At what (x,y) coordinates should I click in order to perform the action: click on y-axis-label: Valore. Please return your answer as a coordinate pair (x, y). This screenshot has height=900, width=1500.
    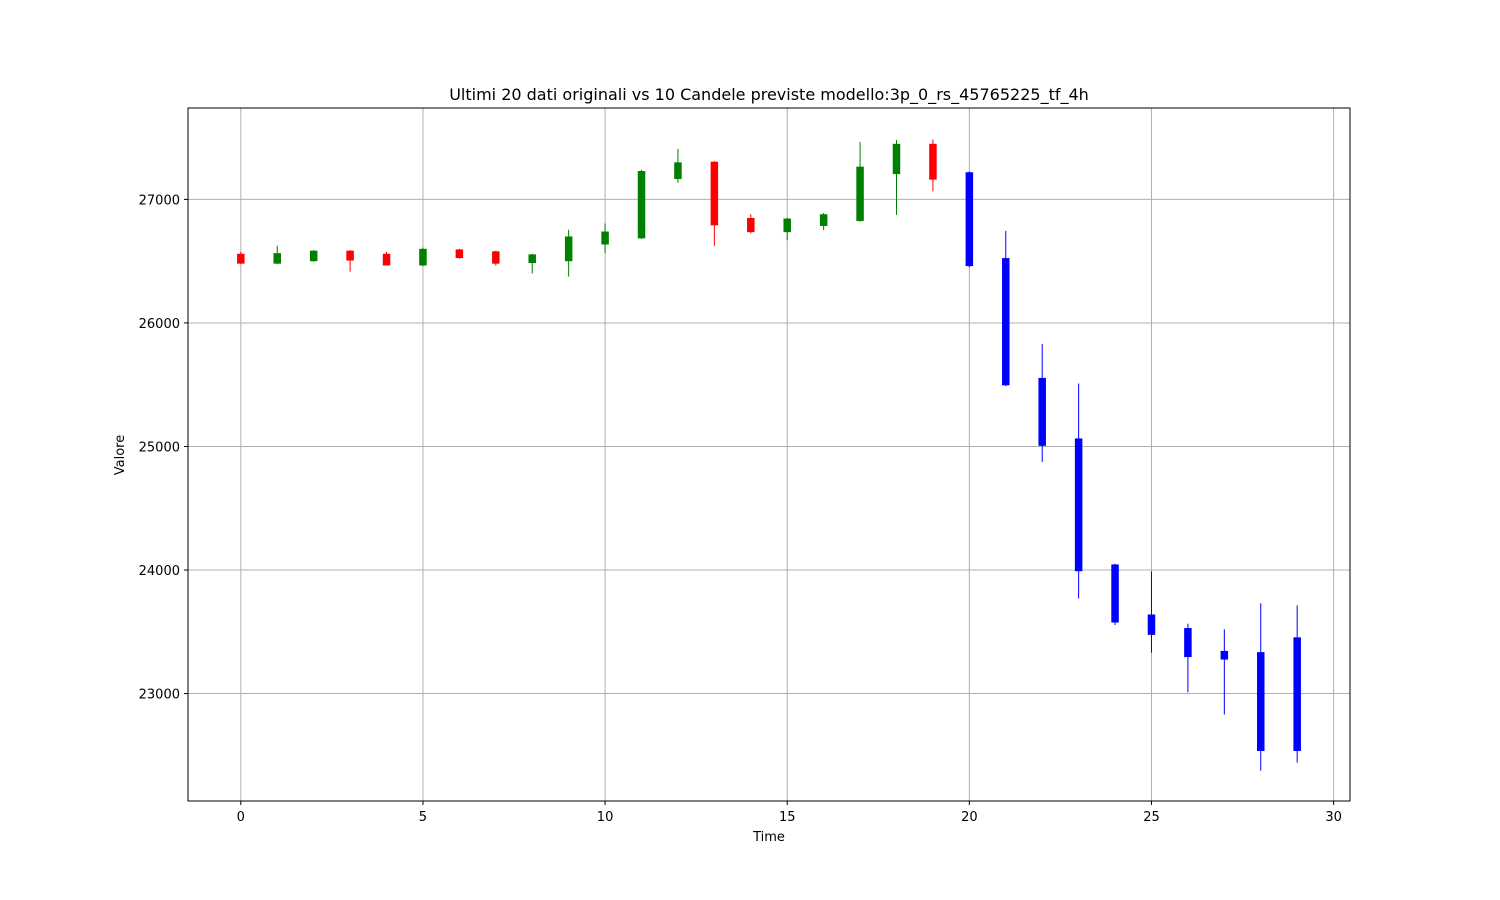
    Looking at the image, I should click on (120, 455).